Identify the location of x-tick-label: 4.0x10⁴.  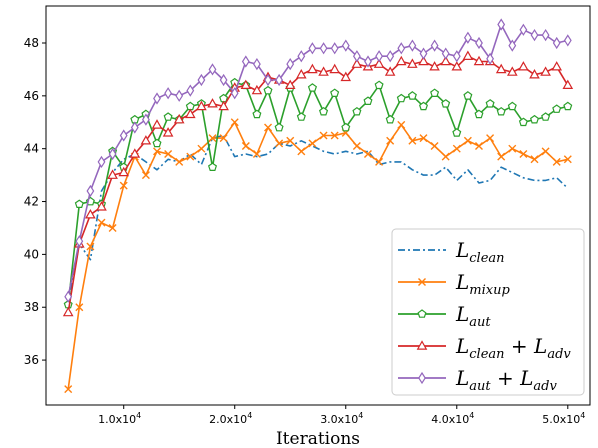
(452, 418).